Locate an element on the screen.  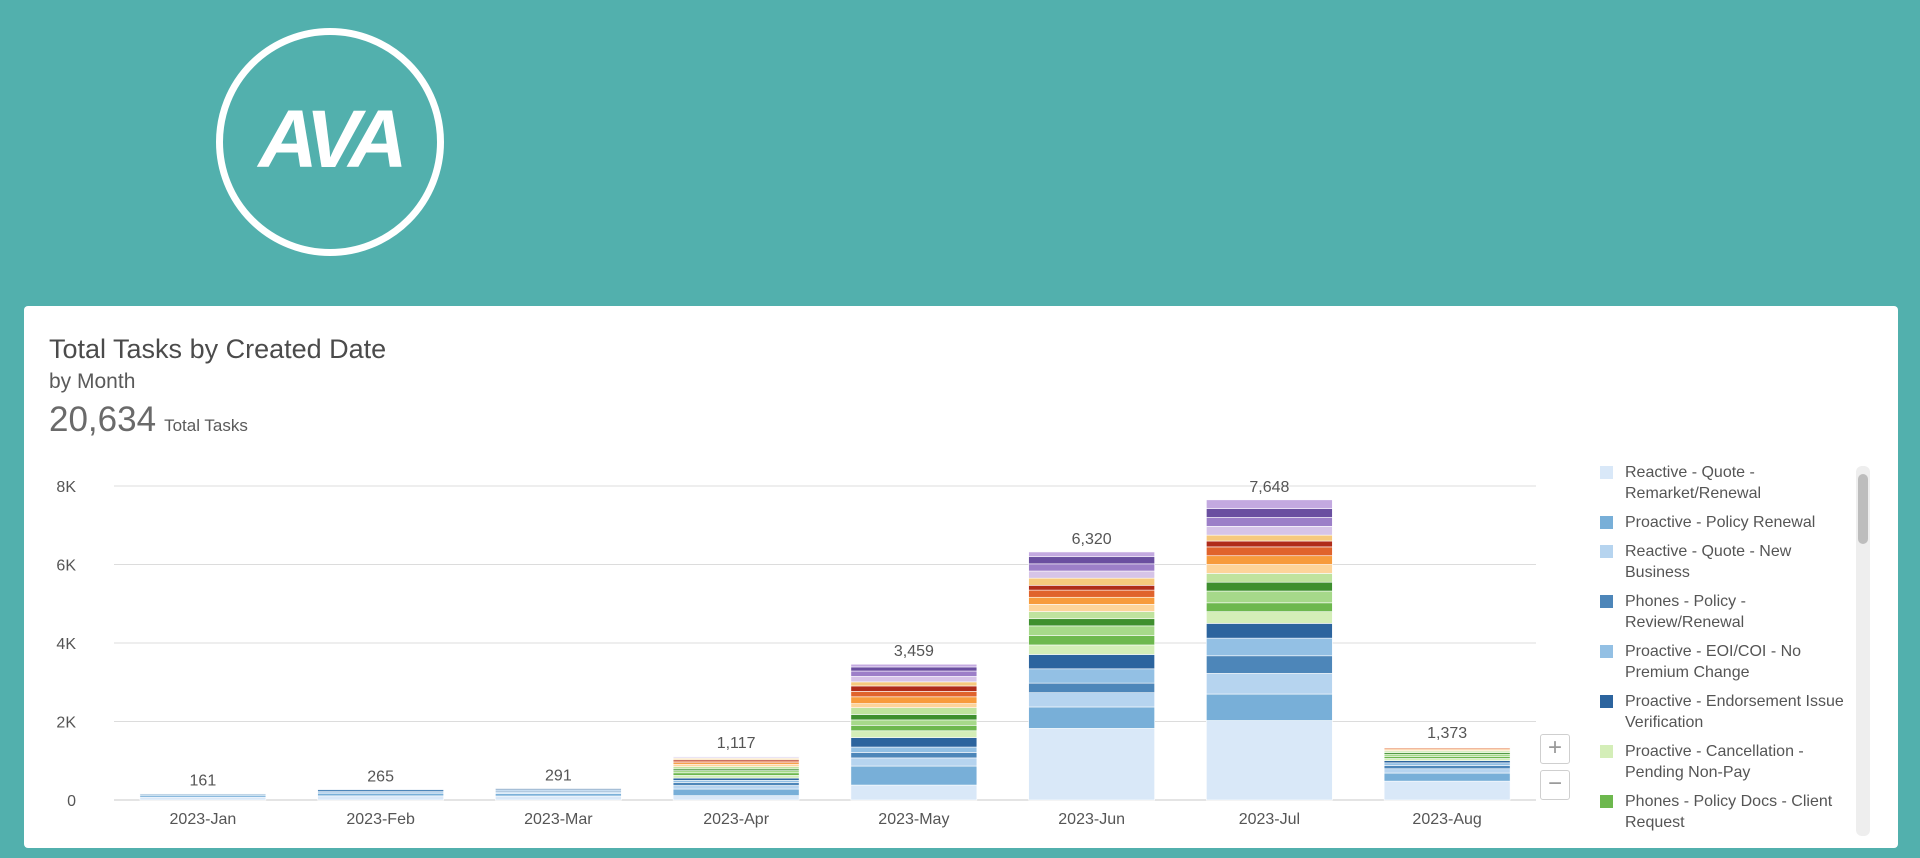
bar-total-label: 161 is located at coordinates (203, 781).